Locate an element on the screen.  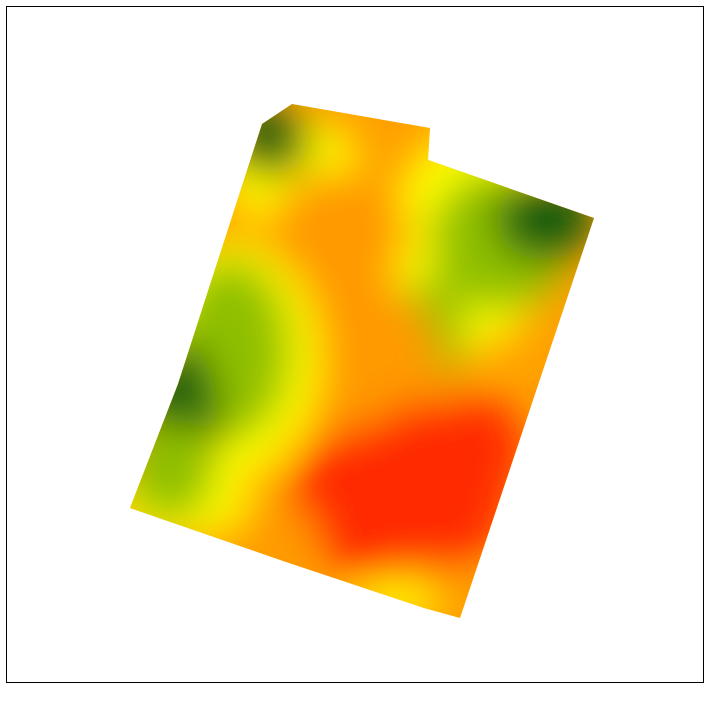
surface-zone-low_mid is located at coordinates (172, 470).